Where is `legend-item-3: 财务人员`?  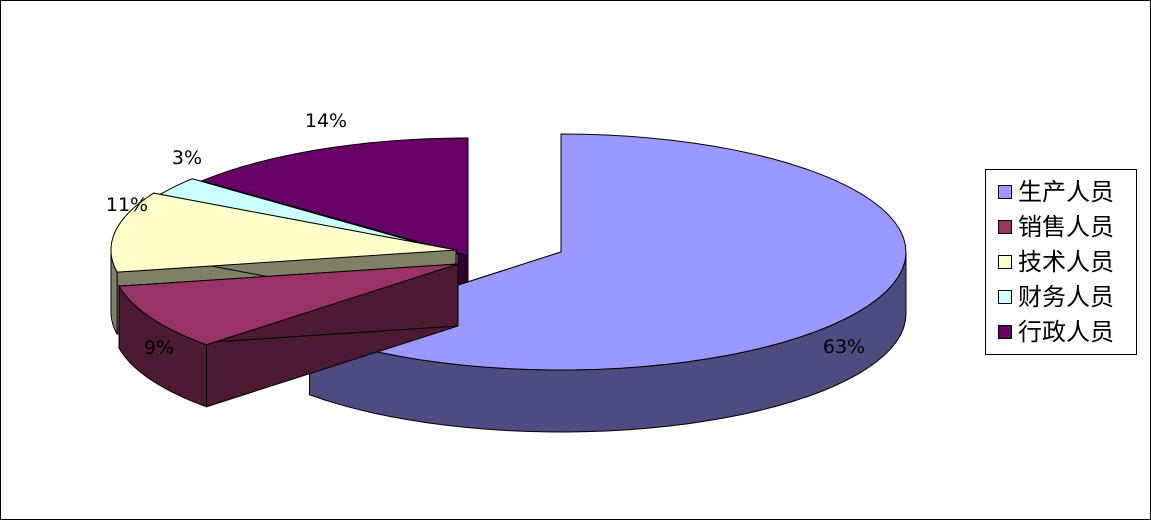 legend-item-3: 财务人员 is located at coordinates (1061, 296).